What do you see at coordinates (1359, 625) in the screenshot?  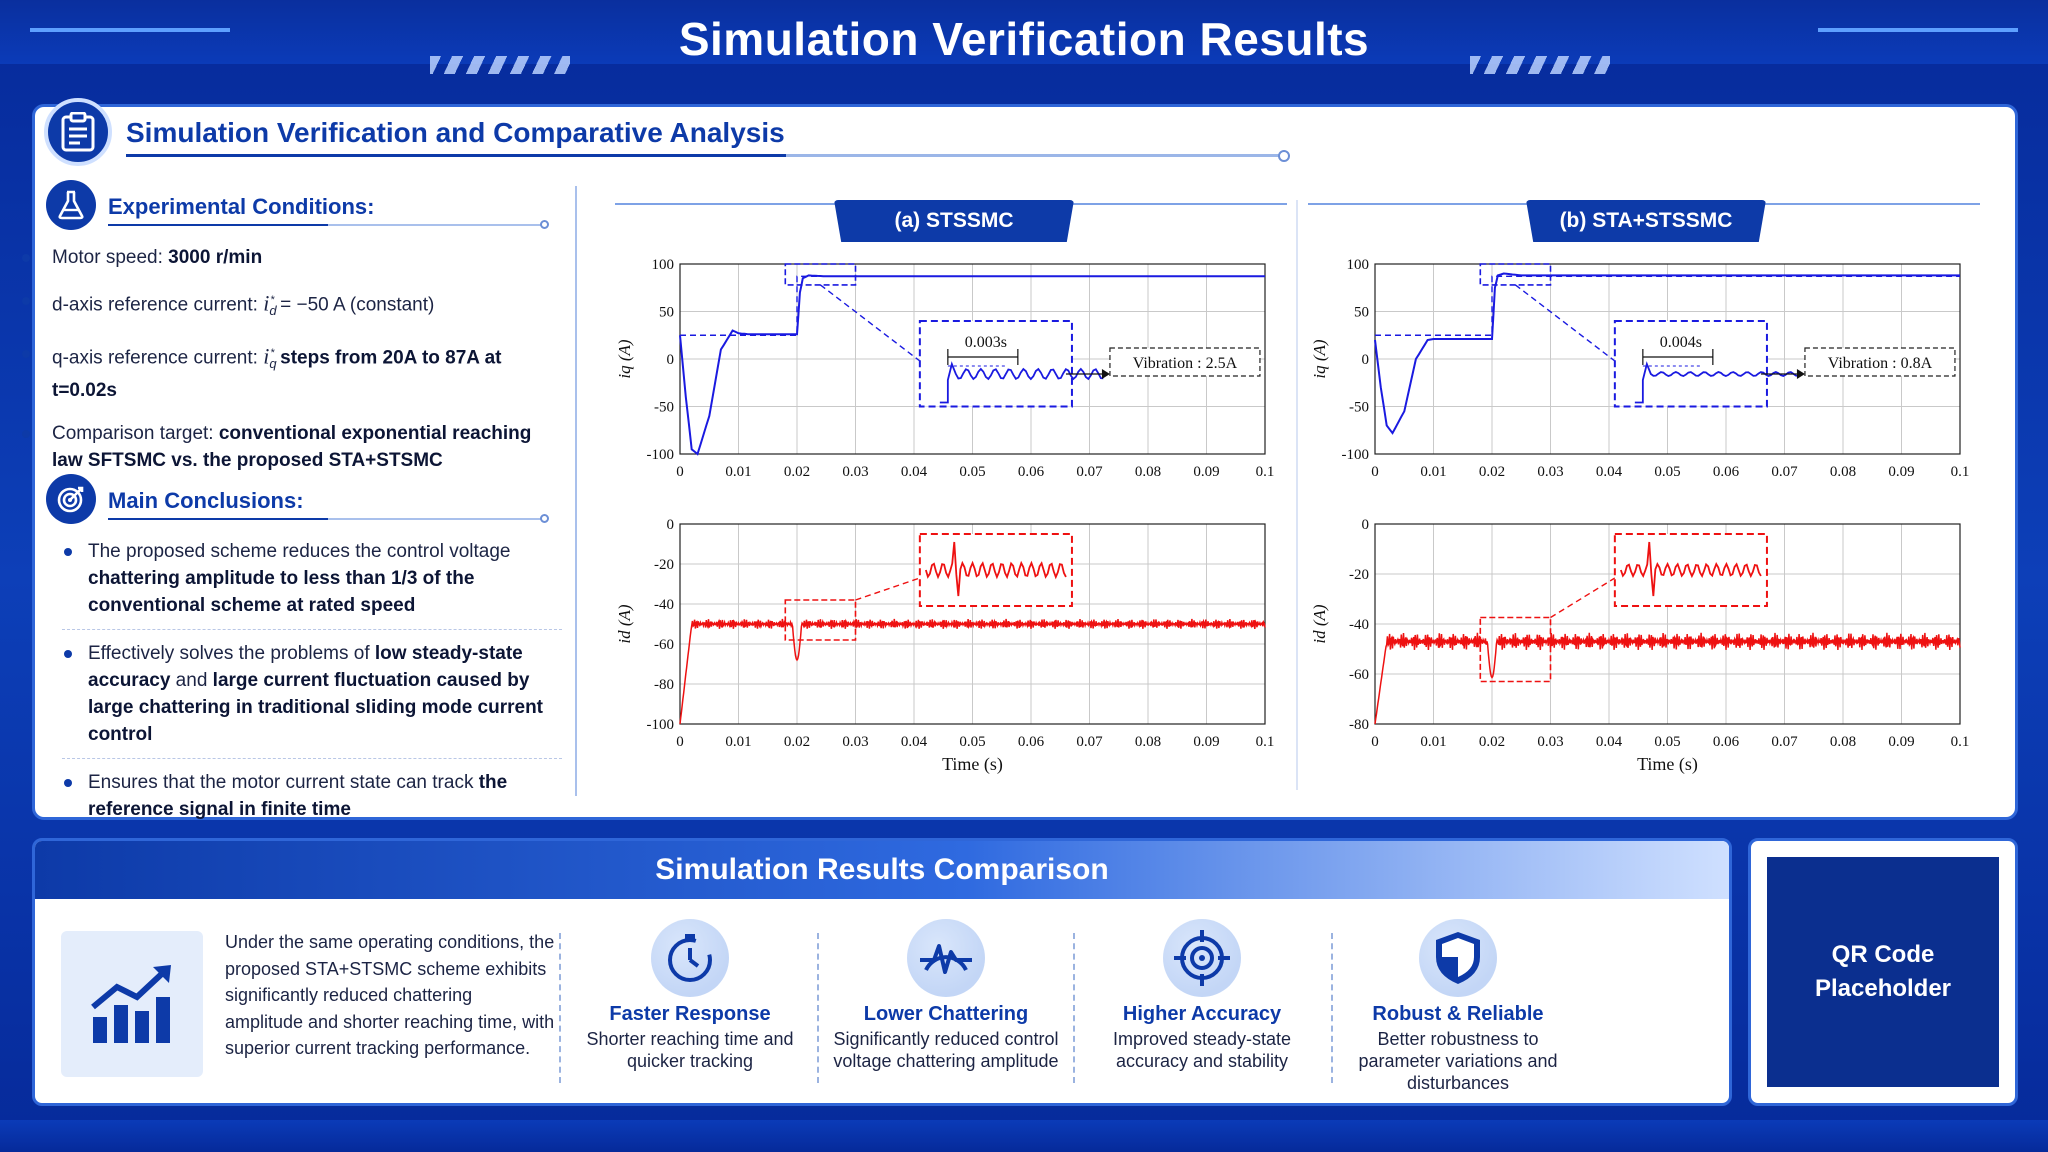 I see `y-tick-label: -40` at bounding box center [1359, 625].